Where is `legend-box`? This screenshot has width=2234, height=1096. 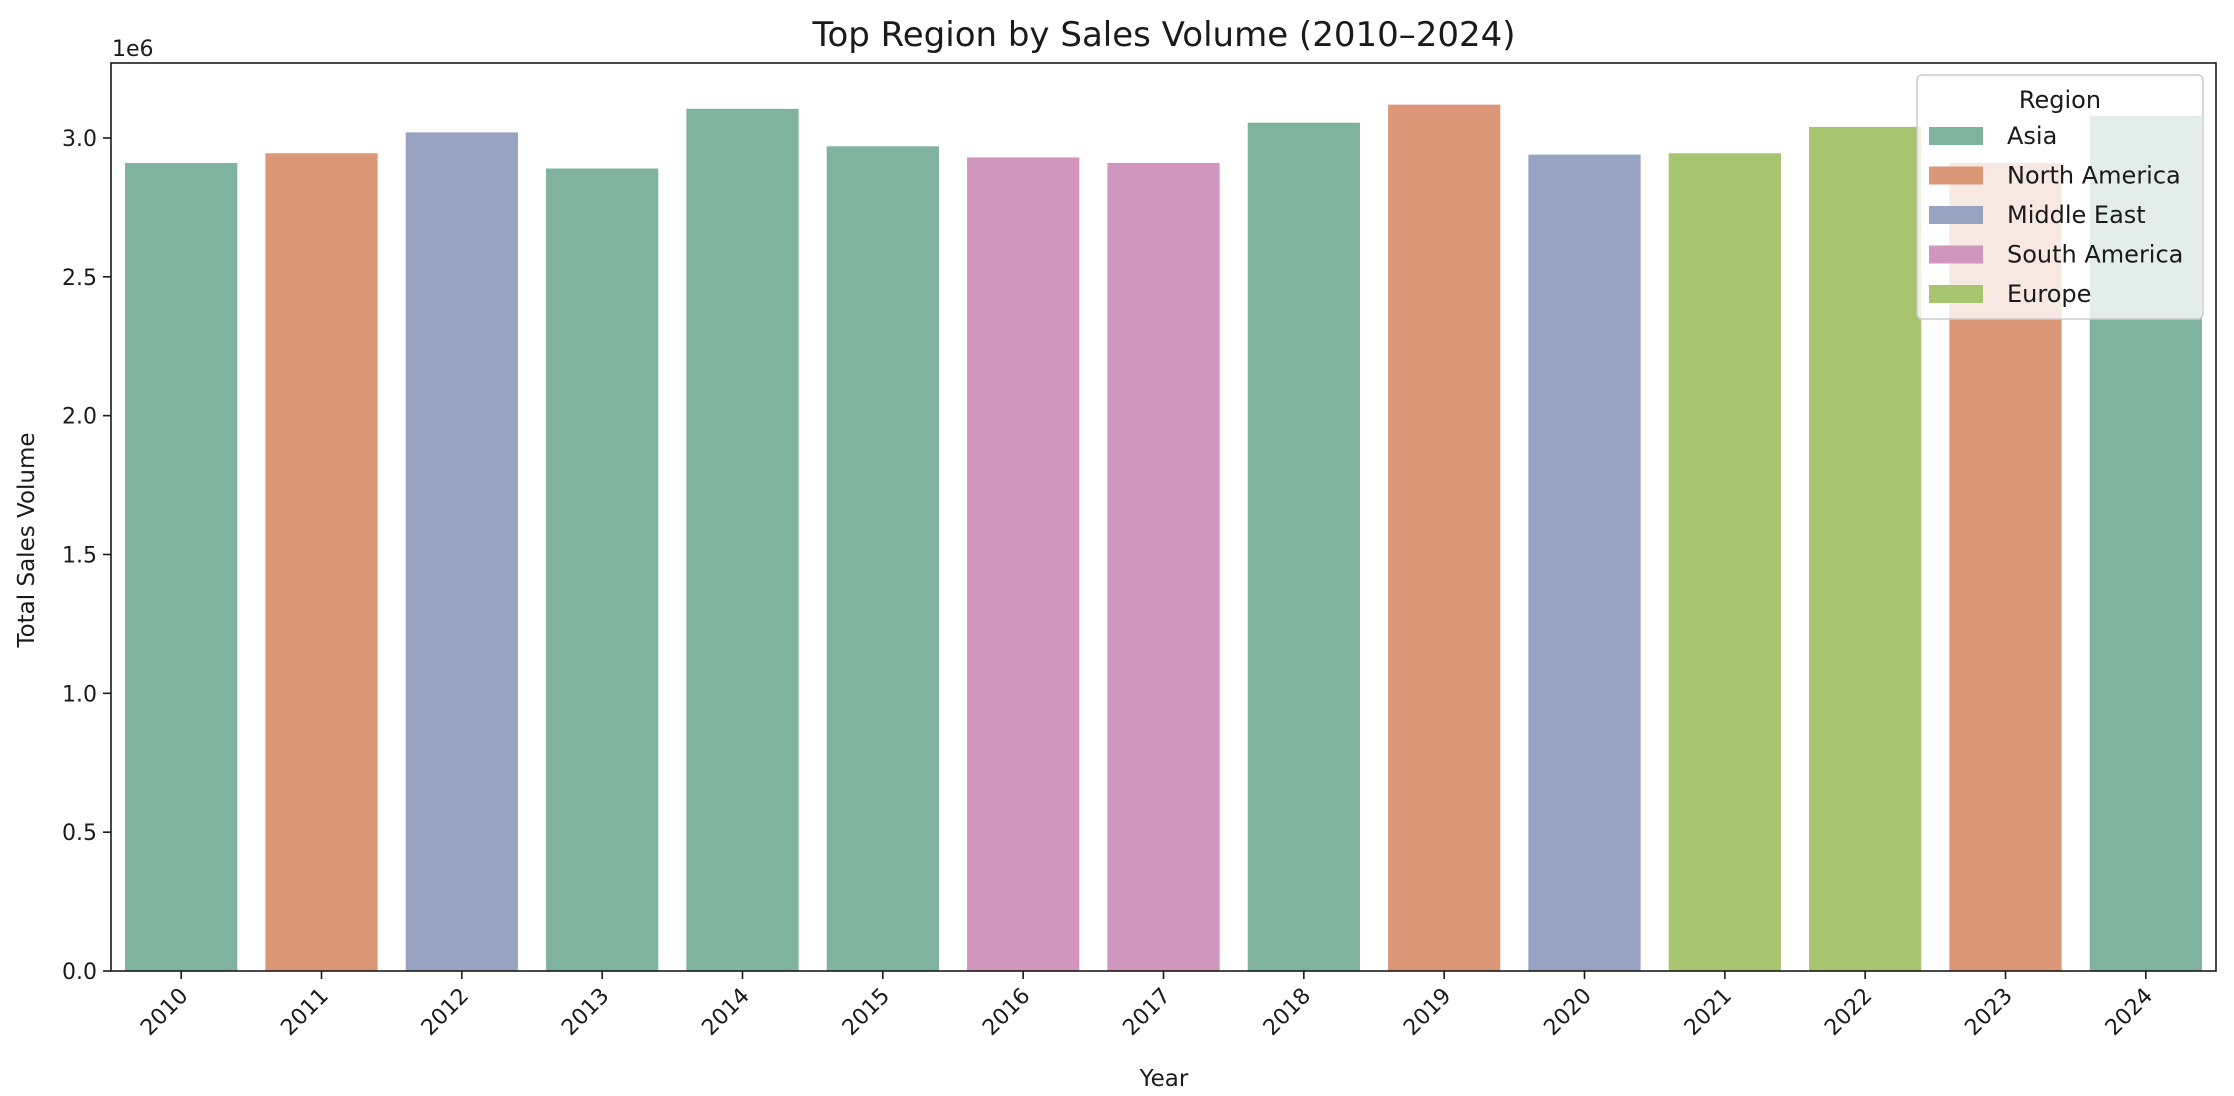
legend-box is located at coordinates (2060, 197).